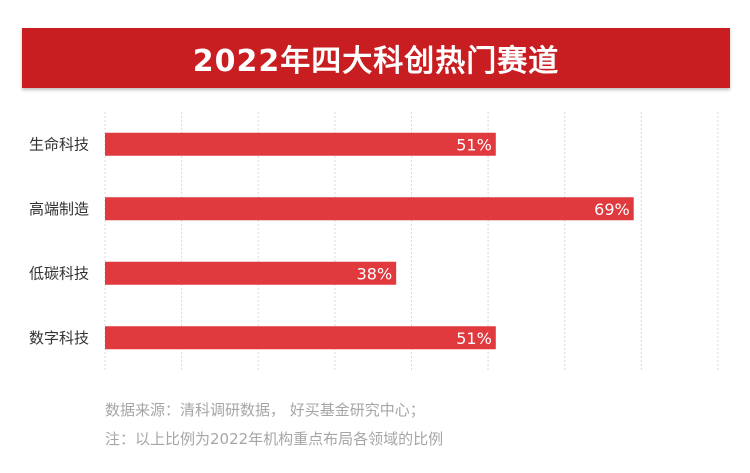  I want to click on data-label: 69%, so click(612, 209).